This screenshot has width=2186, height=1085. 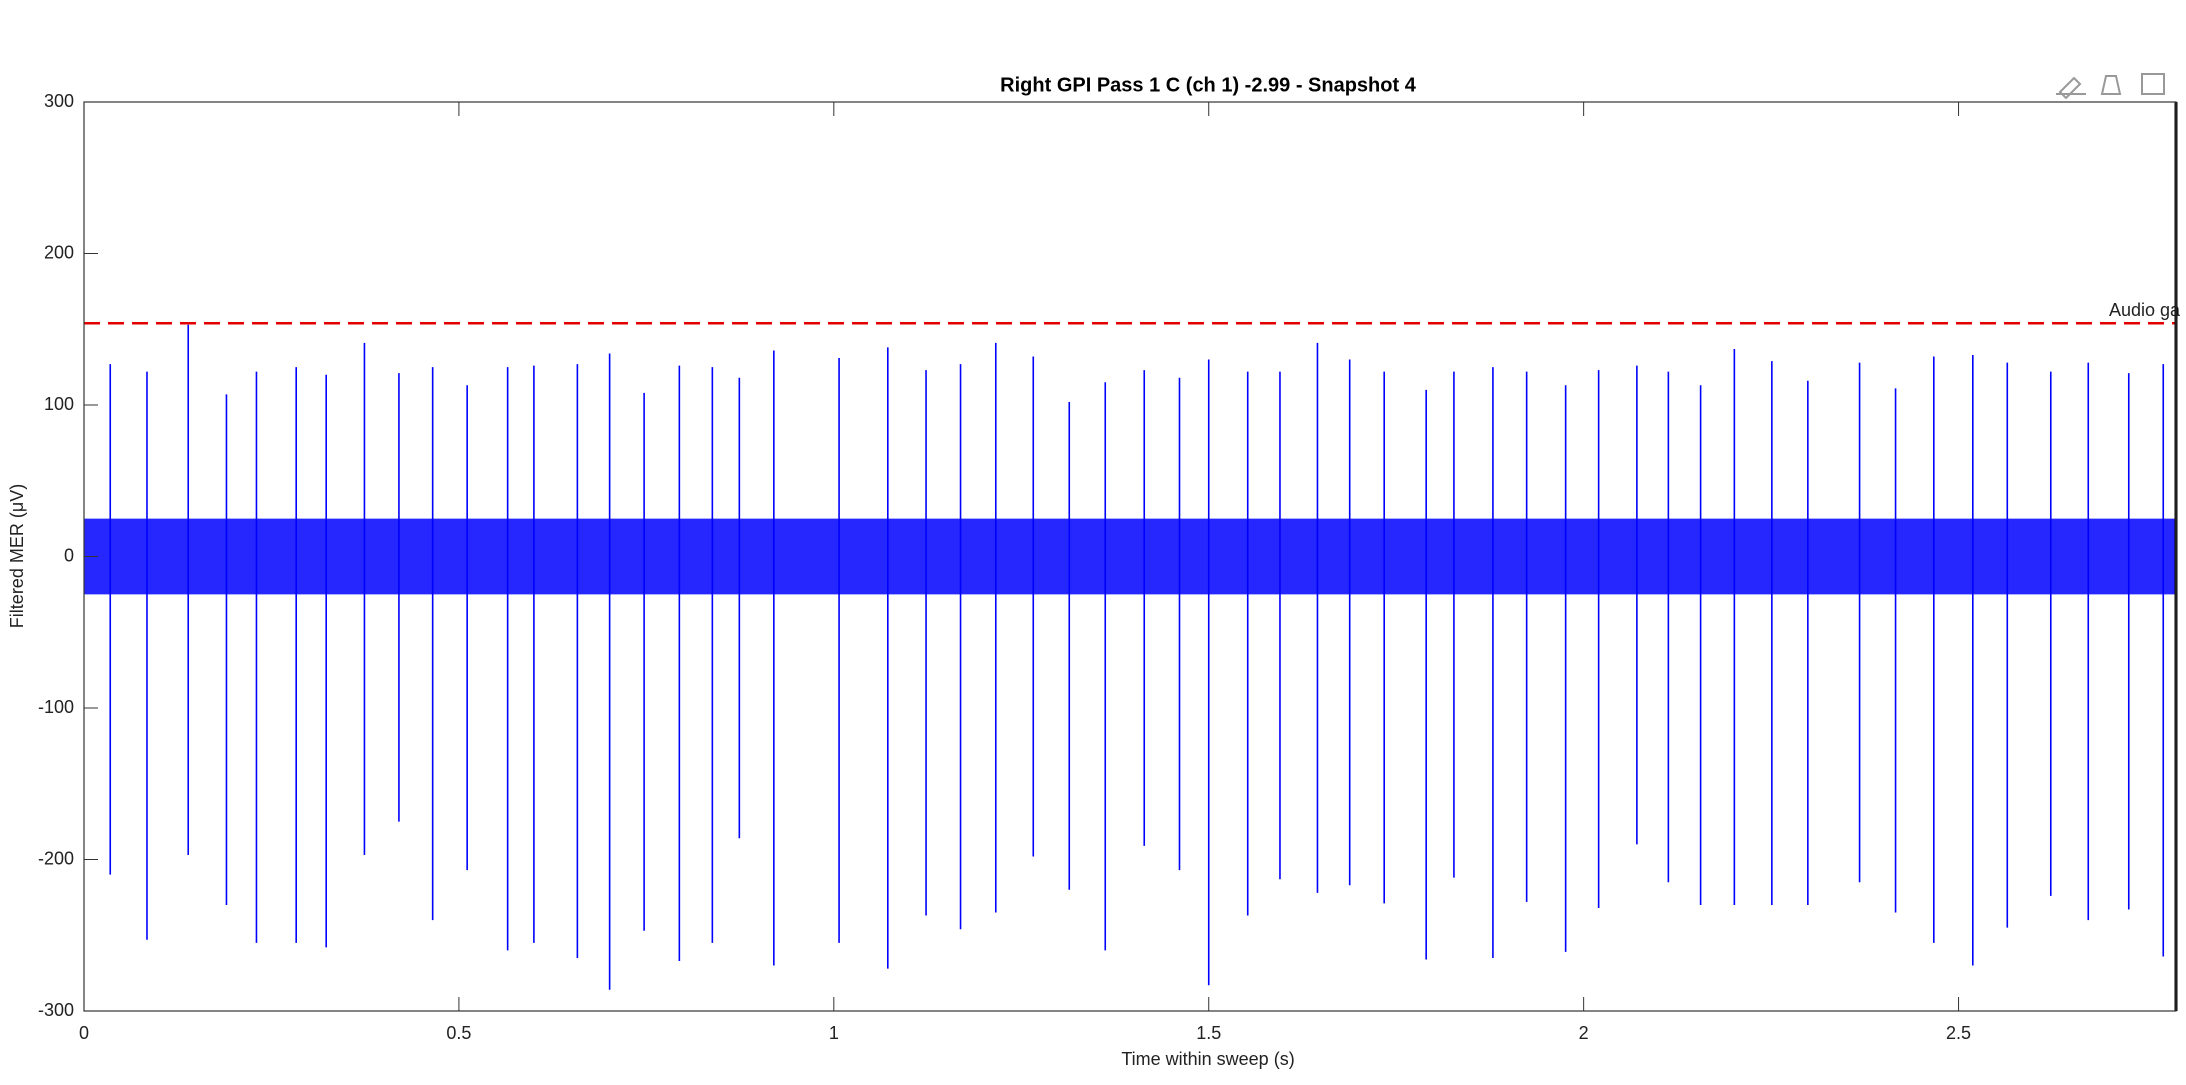 What do you see at coordinates (56, 707) in the screenshot?
I see `y-tick-label: -100` at bounding box center [56, 707].